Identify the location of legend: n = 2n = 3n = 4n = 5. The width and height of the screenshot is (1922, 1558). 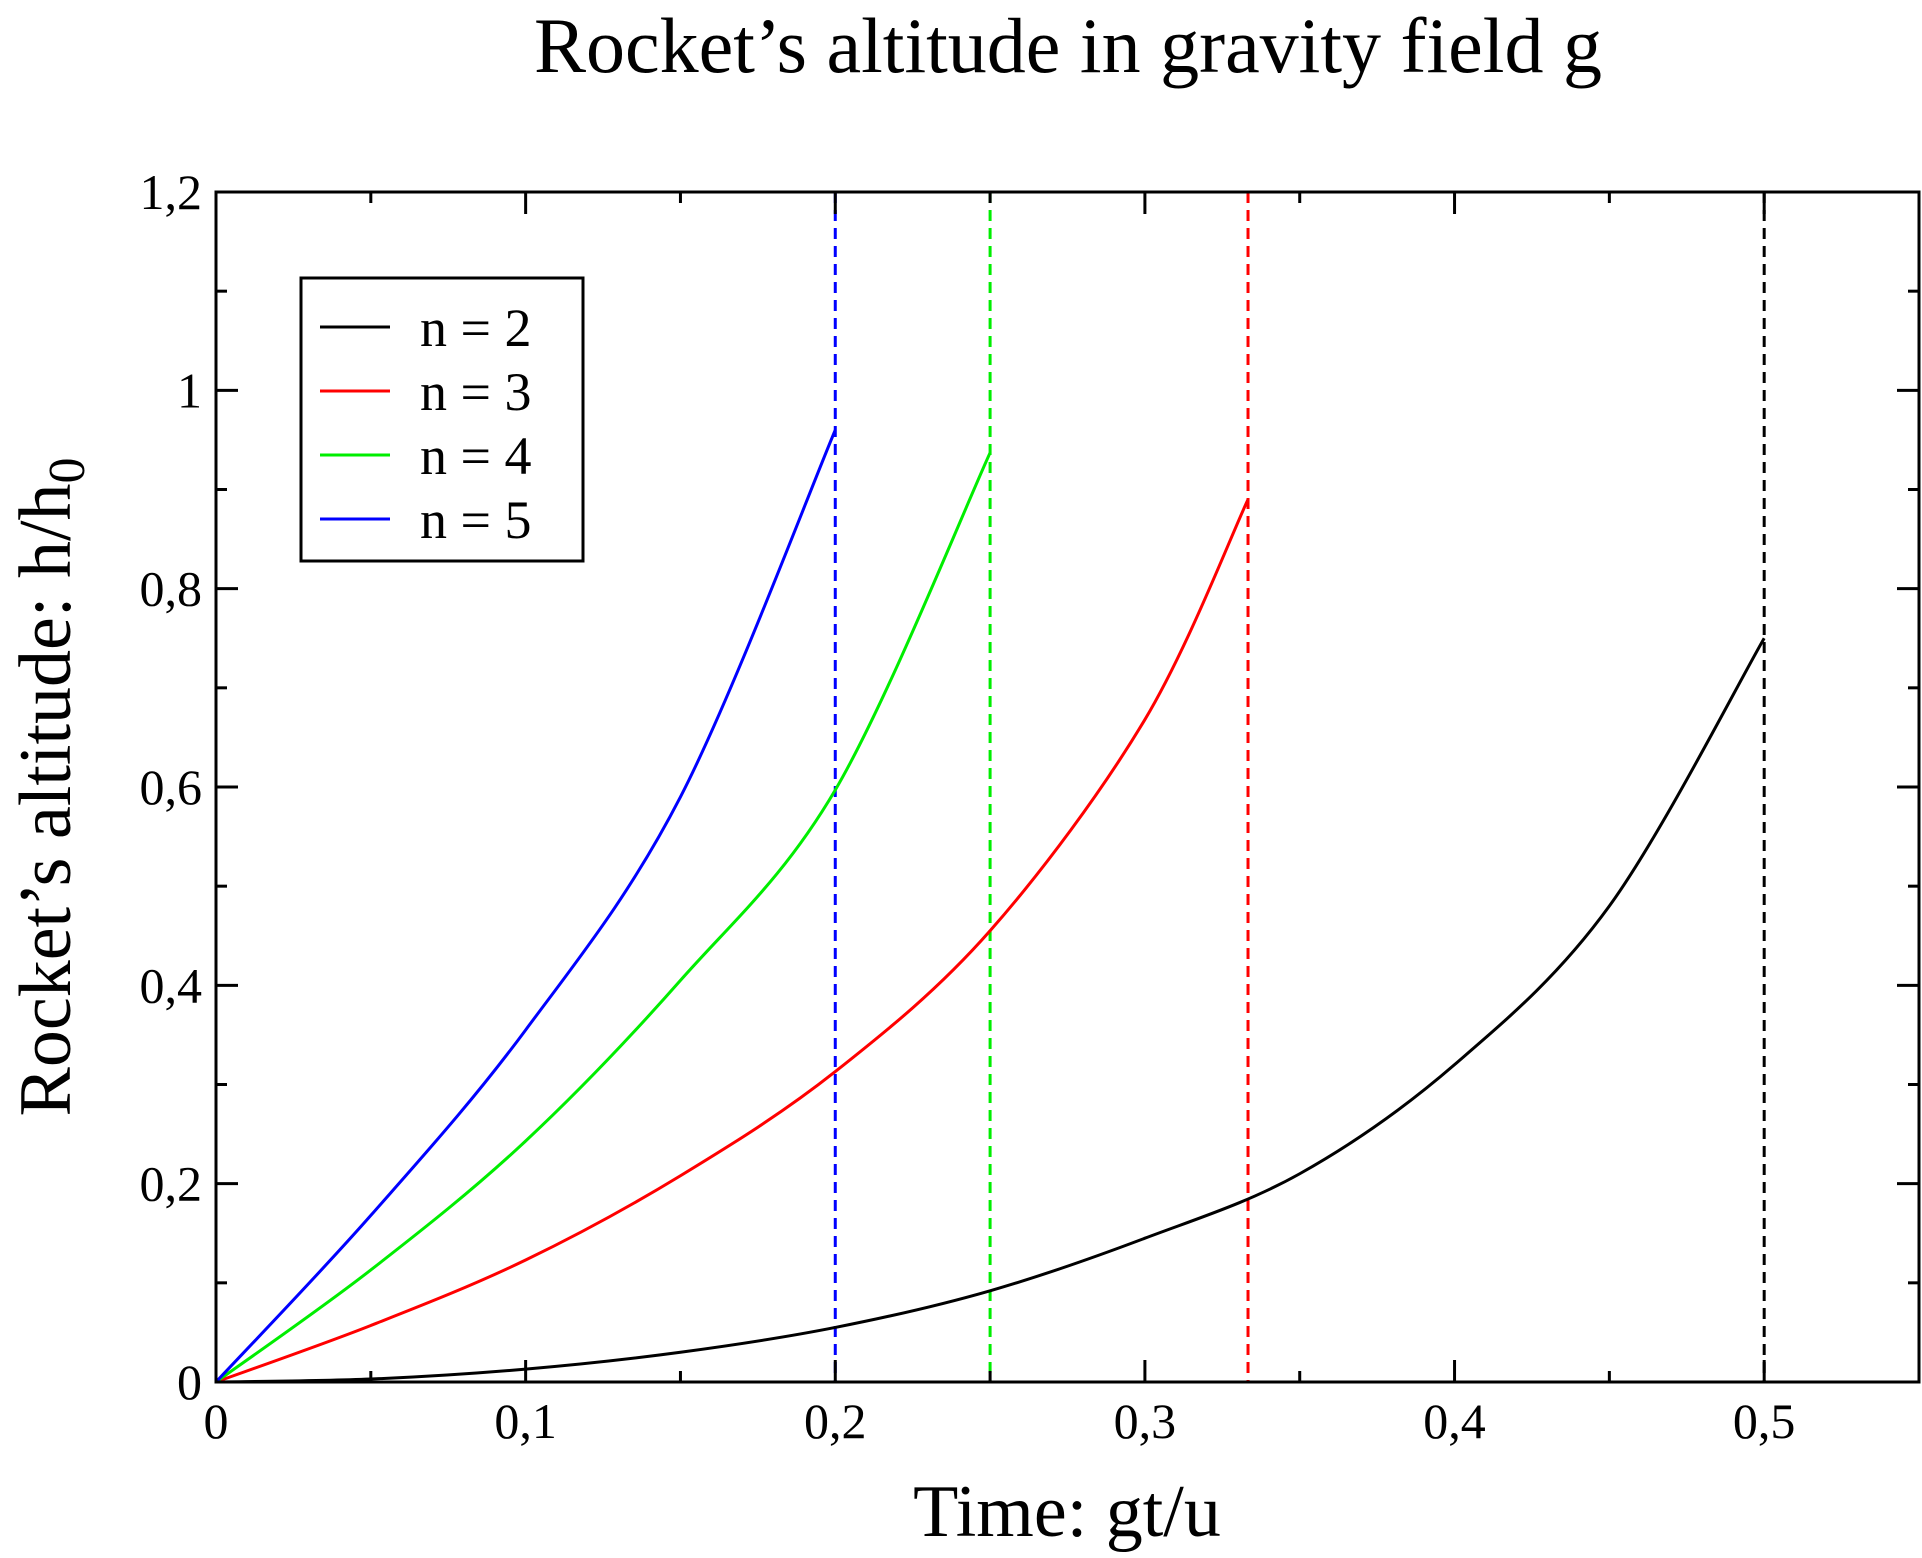
(442, 419).